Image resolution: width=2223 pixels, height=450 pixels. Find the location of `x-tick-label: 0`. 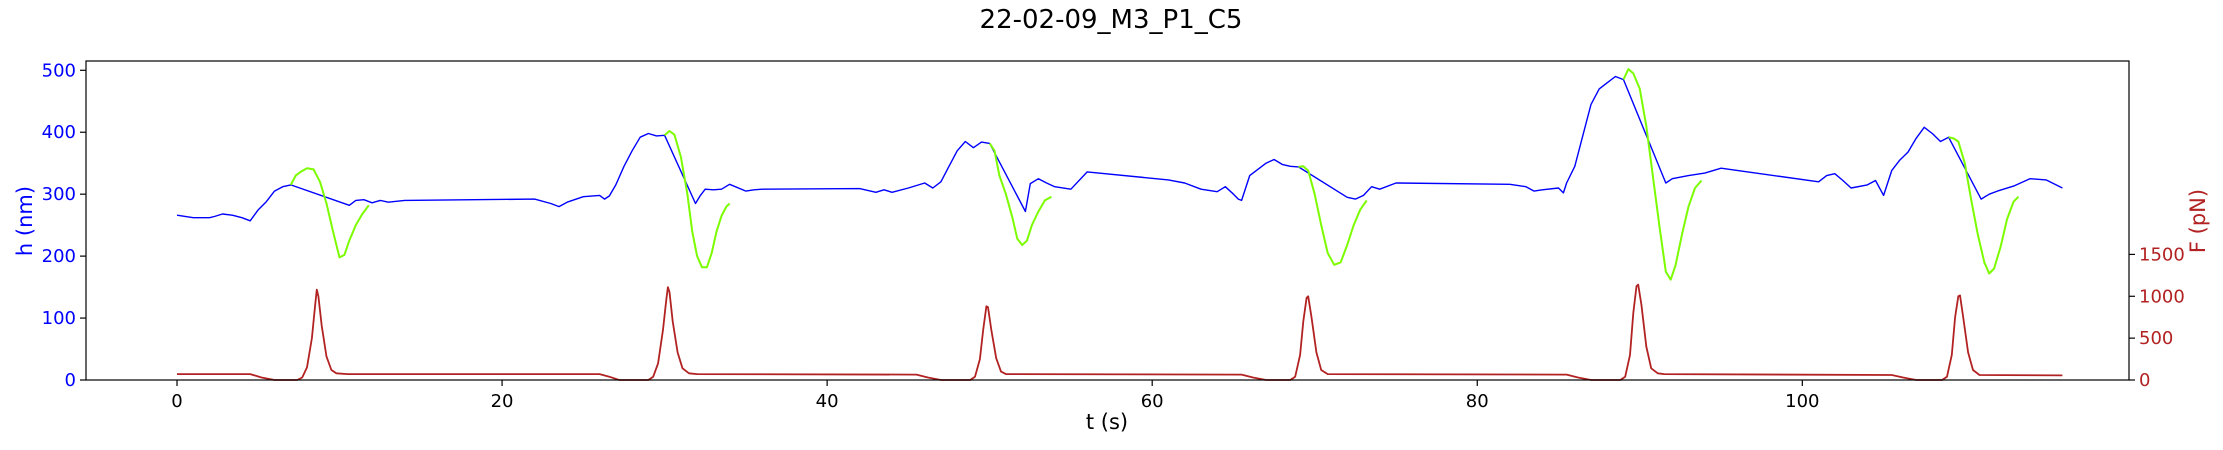

x-tick-label: 0 is located at coordinates (176, 401).